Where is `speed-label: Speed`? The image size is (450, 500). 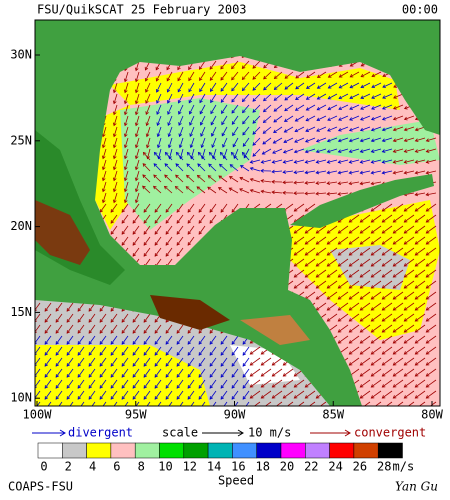
speed-label: Speed is located at coordinates (236, 481).